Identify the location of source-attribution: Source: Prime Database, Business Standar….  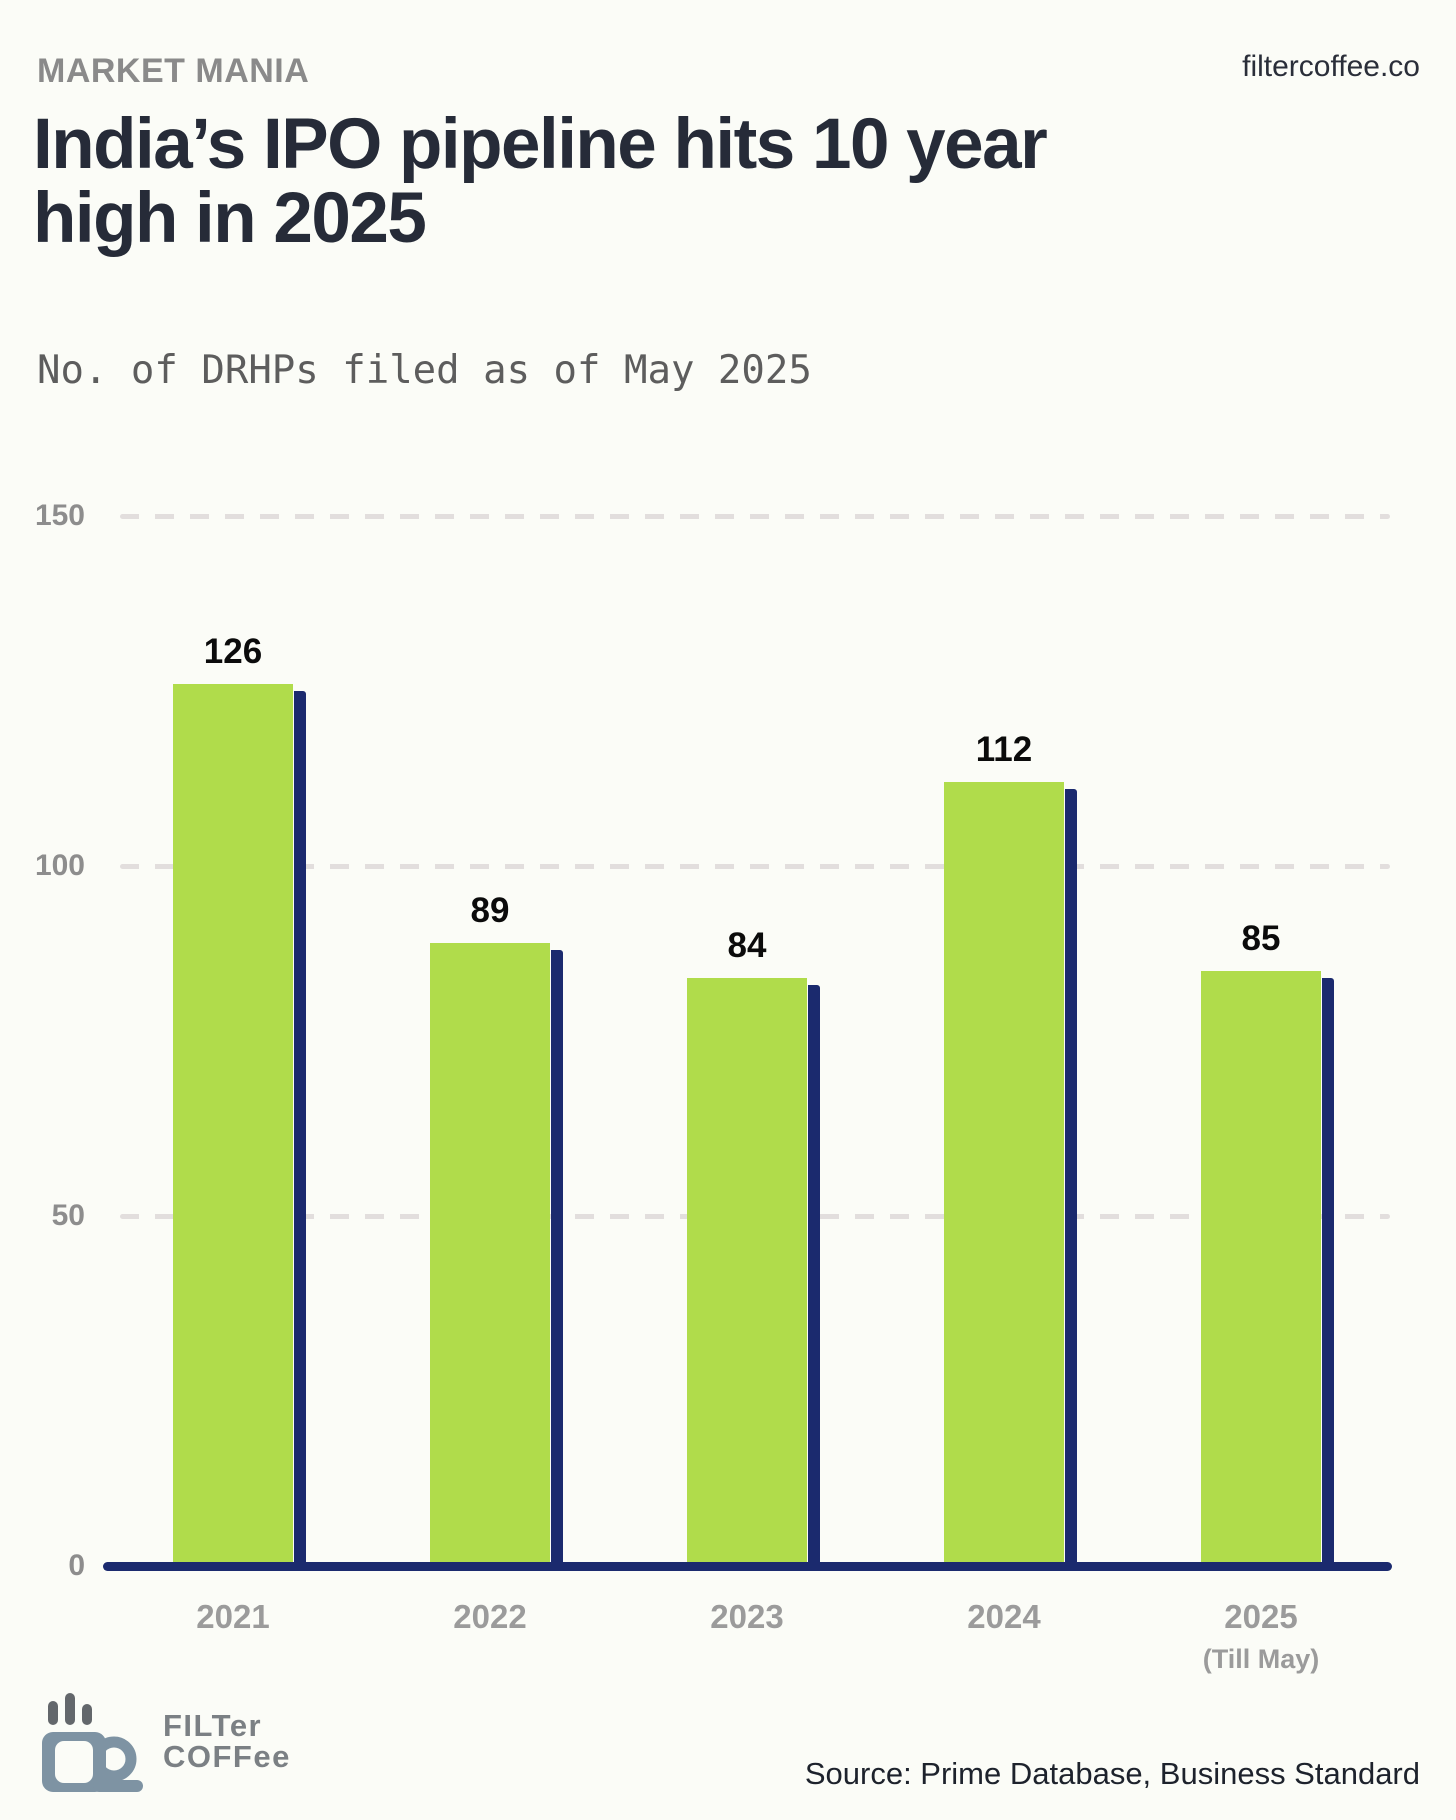
(1112, 1773).